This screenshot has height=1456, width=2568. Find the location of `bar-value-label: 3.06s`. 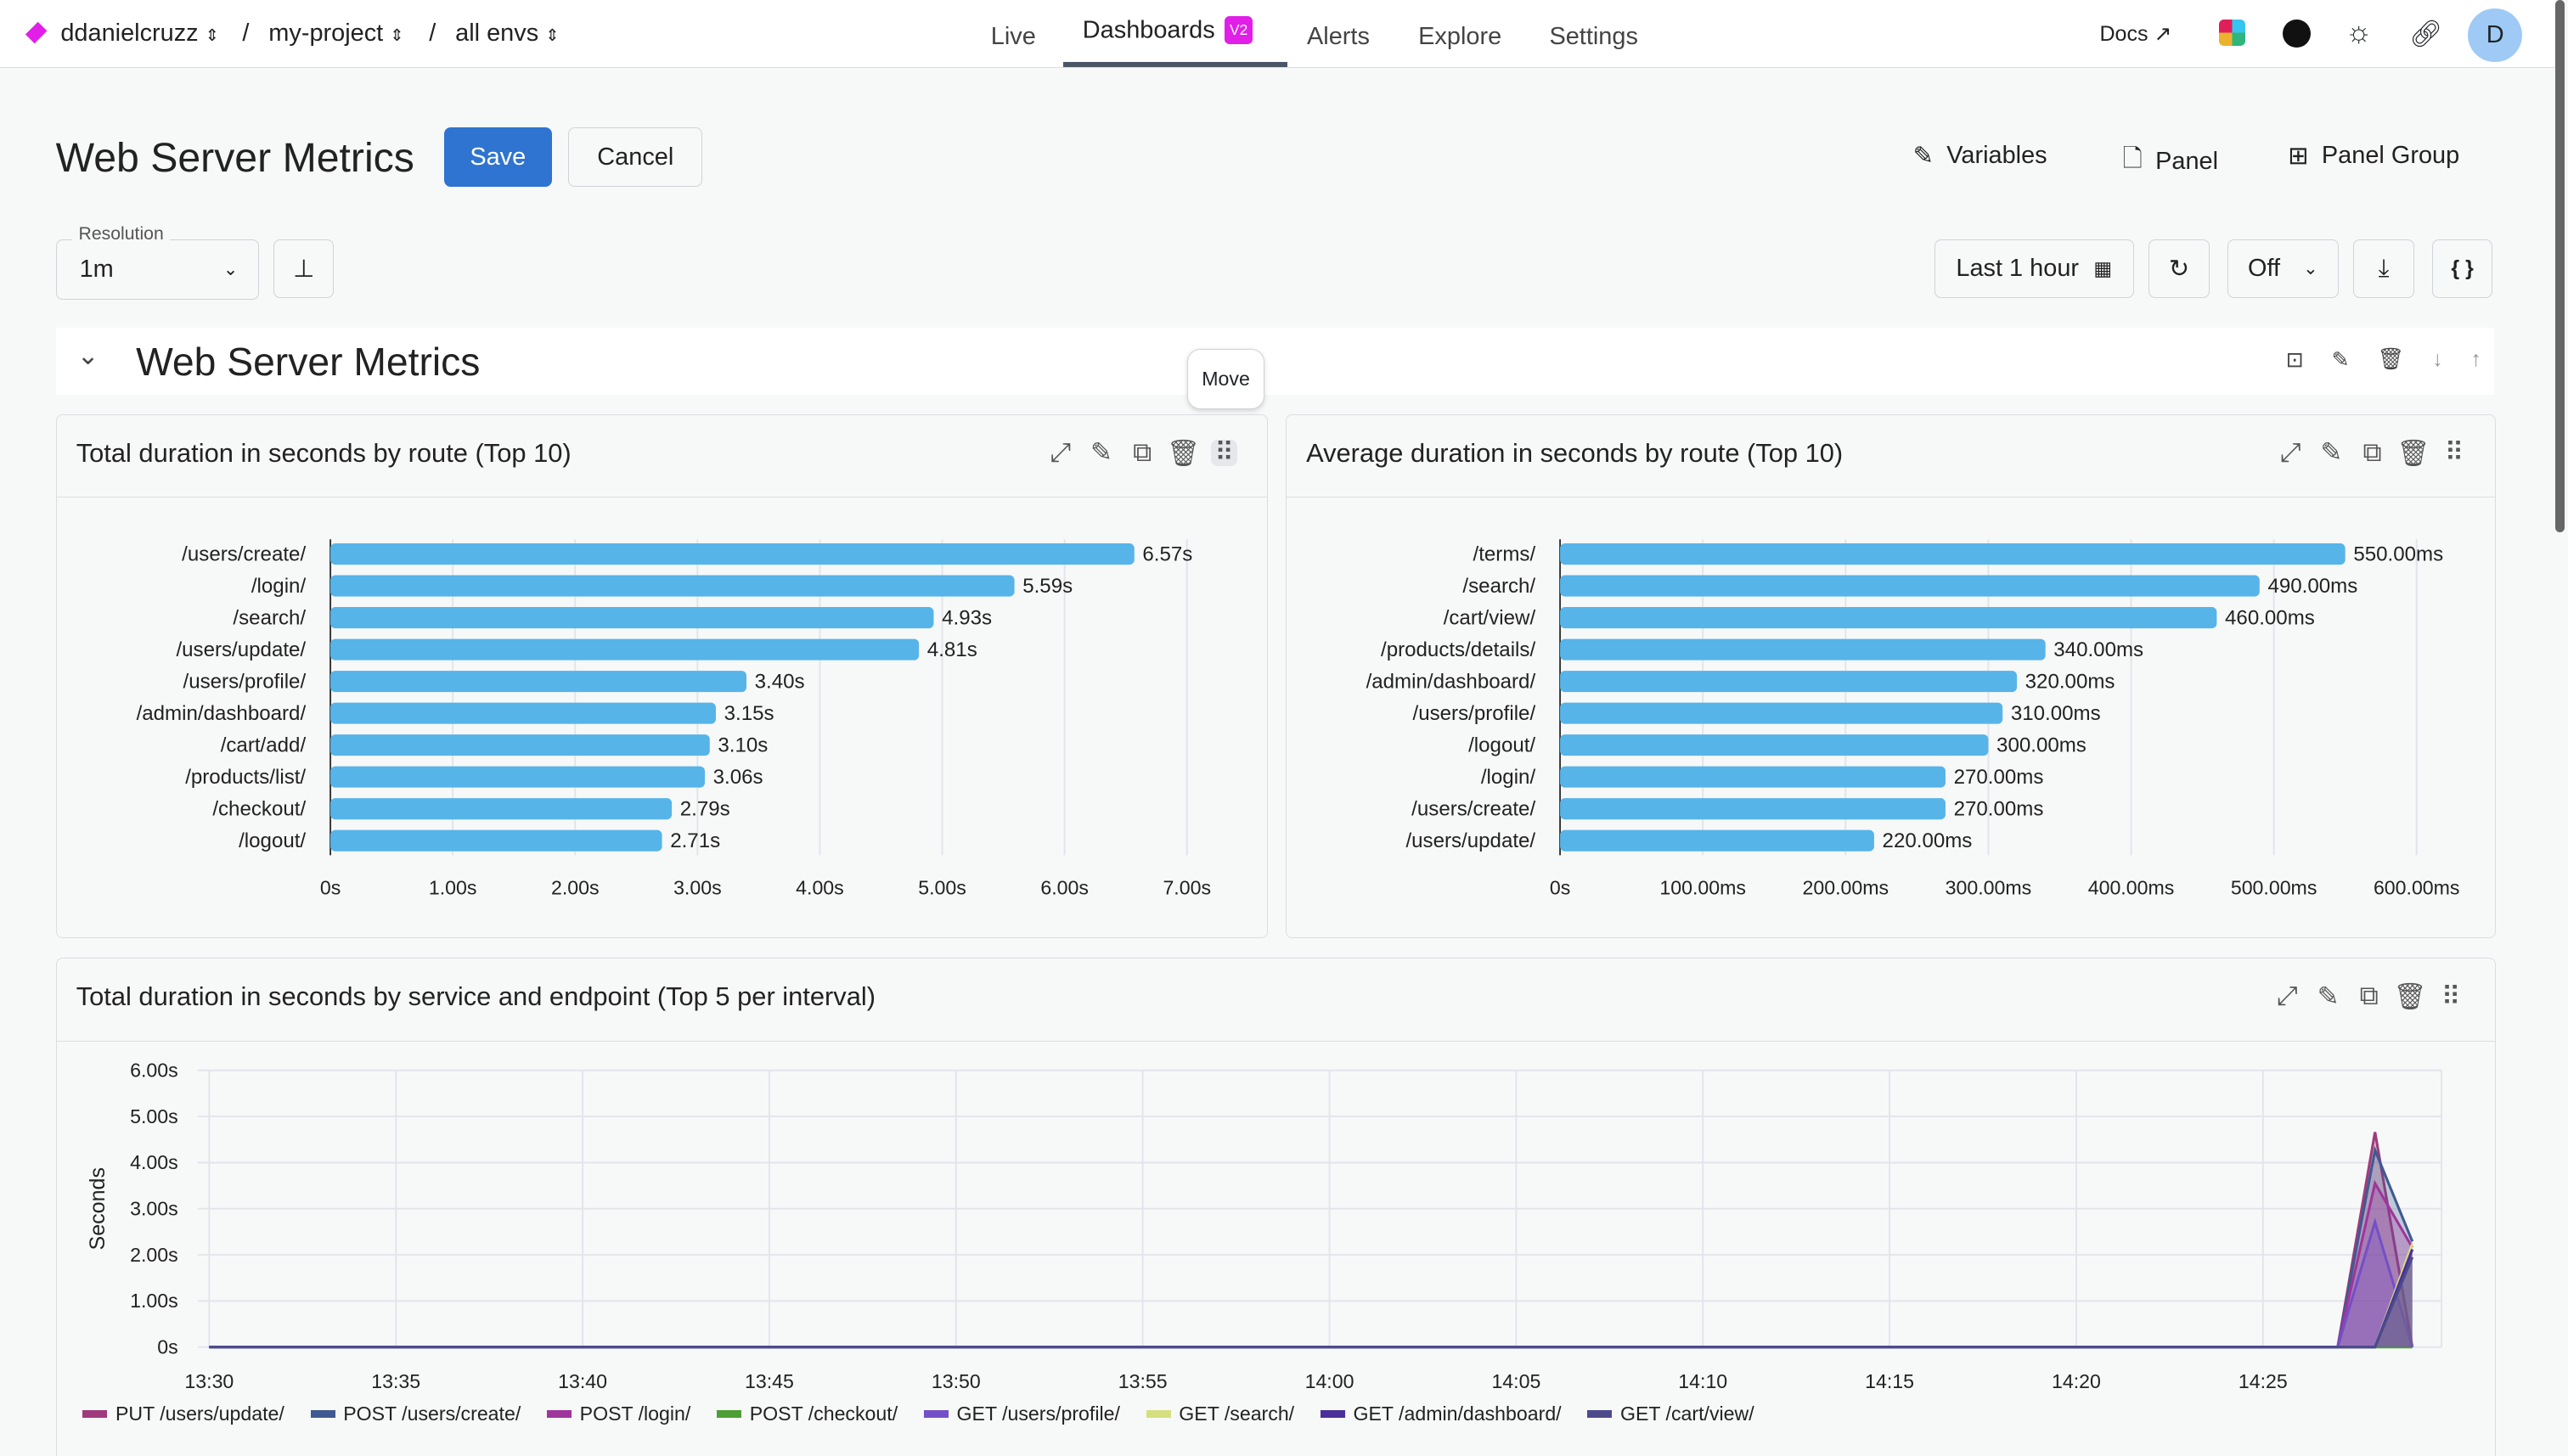

bar-value-label: 3.06s is located at coordinates (737, 777).